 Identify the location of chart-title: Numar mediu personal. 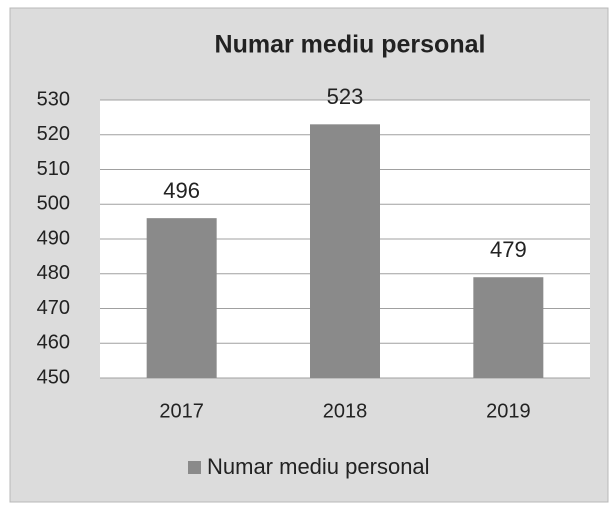
(350, 45).